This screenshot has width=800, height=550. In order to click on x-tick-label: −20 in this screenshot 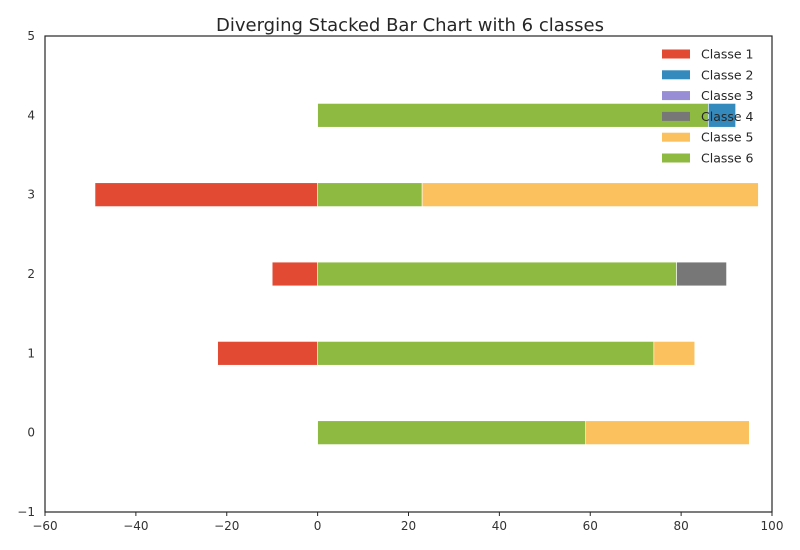, I will do `click(226, 526)`.